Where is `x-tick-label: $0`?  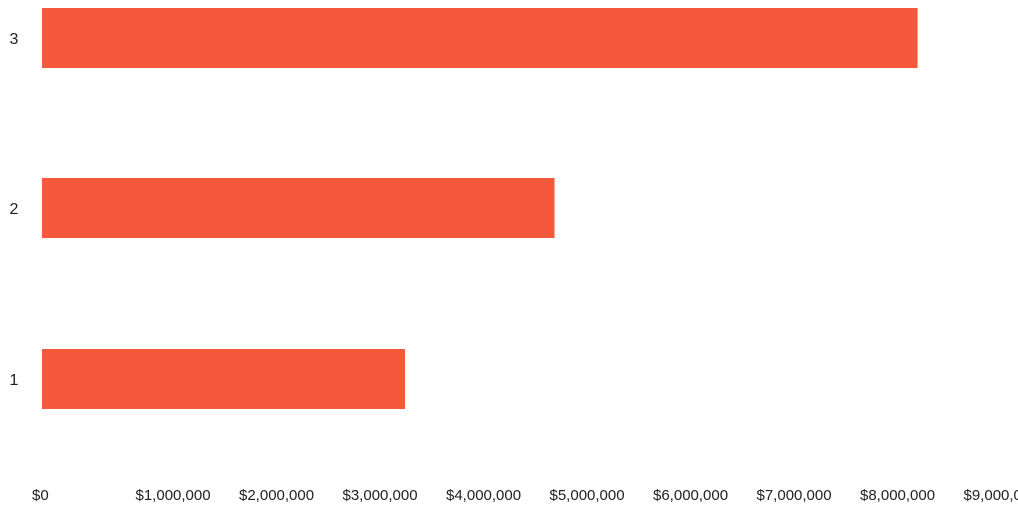 x-tick-label: $0 is located at coordinates (40, 495).